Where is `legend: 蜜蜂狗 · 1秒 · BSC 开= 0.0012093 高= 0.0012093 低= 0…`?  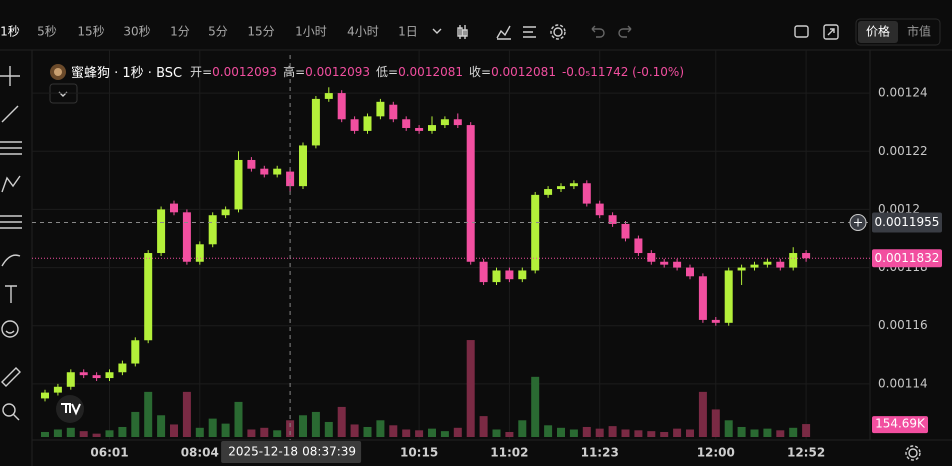 legend: 蜜蜂狗 · 1秒 · BSC 开= 0.0012093 高= 0.0012093 低= 0… is located at coordinates (370, 71).